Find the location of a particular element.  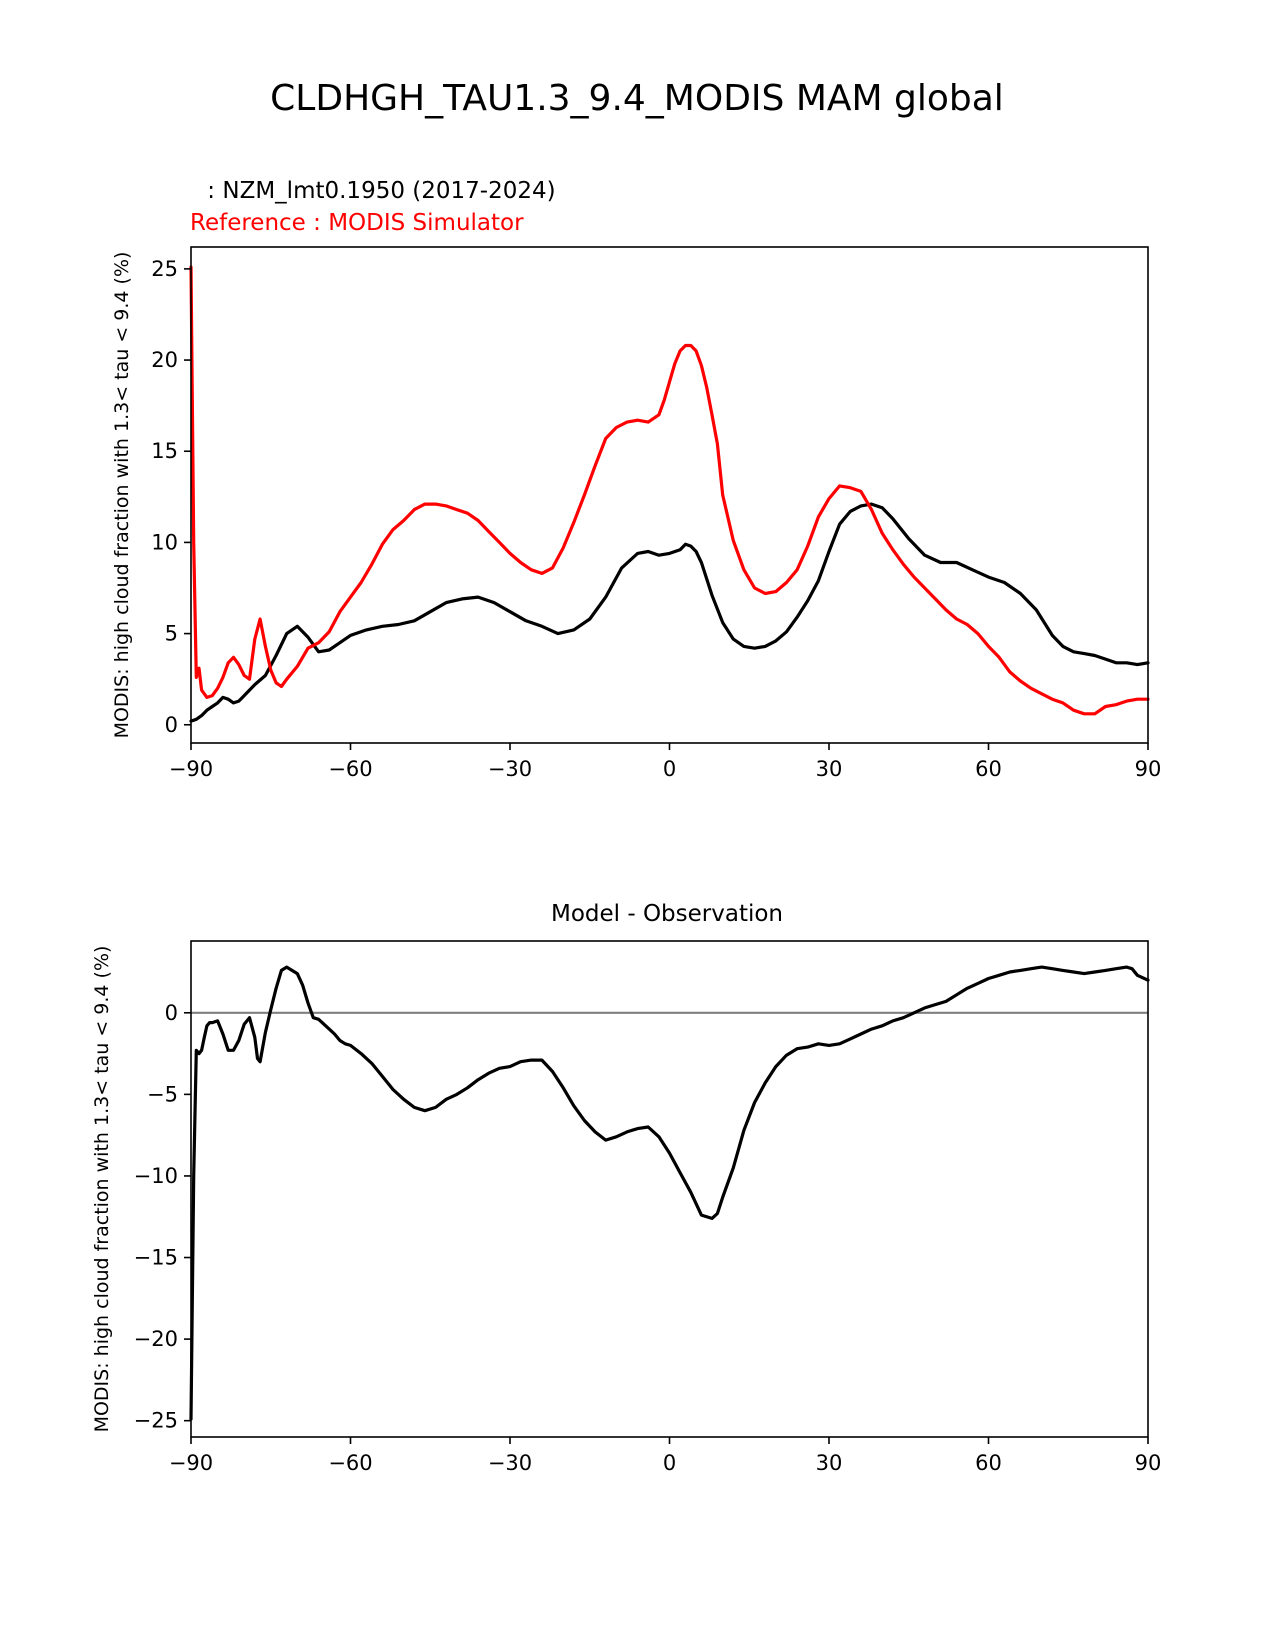

top-y-tick-label: 25 is located at coordinates (164, 269).